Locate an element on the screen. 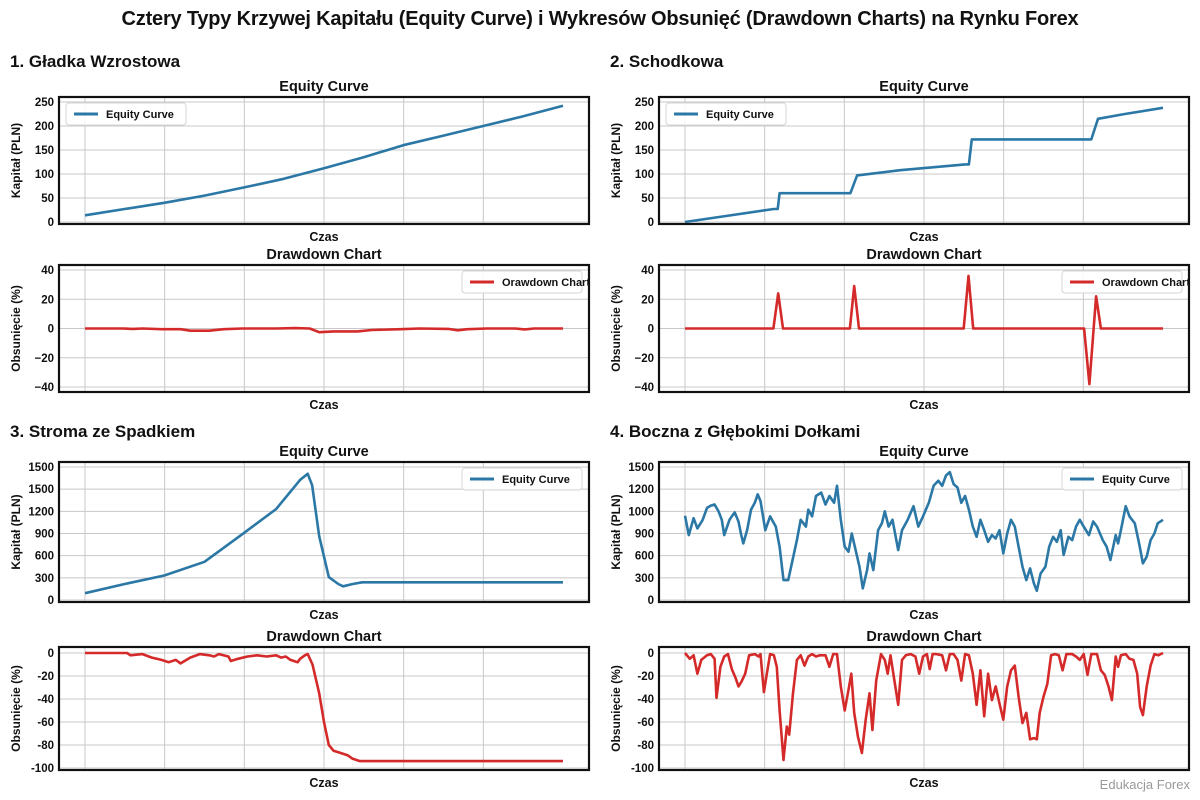 This screenshot has width=1200, height=800. panel-heading-1: 1. Gładka Wzrostowa is located at coordinates (95, 61).